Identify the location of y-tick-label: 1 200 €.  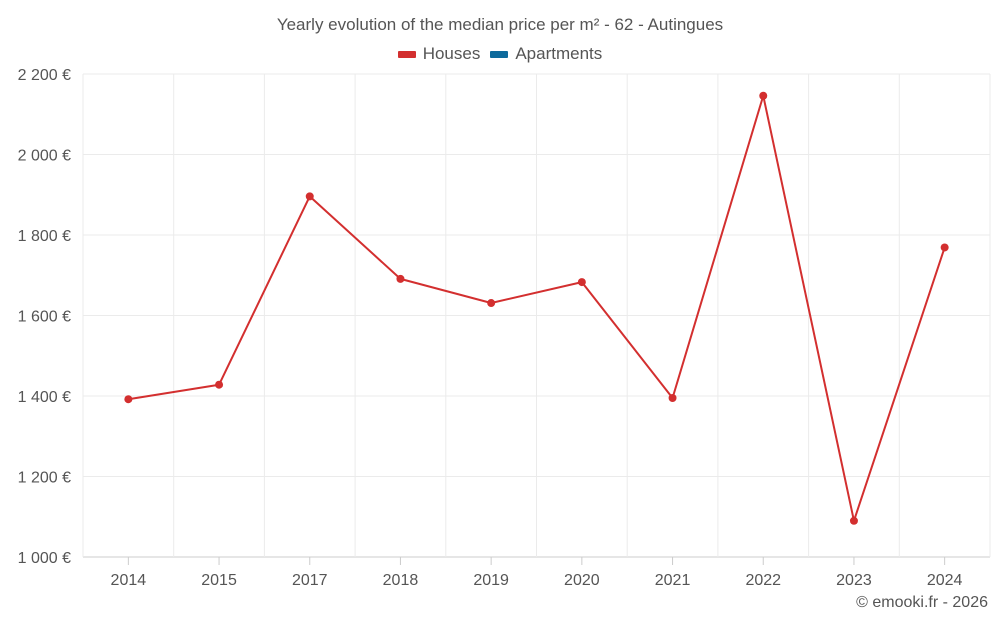
(44, 478).